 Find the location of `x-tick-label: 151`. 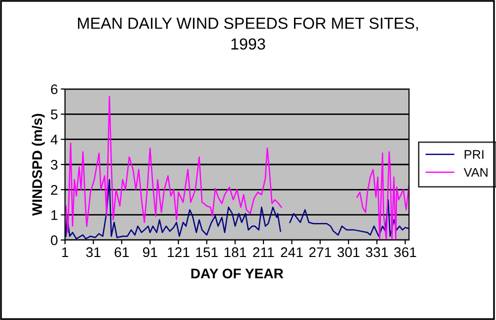

x-tick-label: 151 is located at coordinates (207, 252).